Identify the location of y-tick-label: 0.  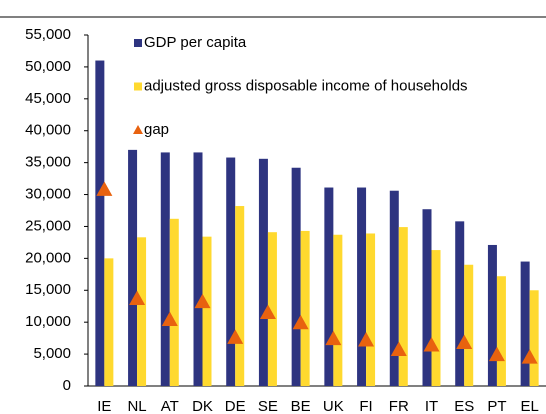
(67, 385).